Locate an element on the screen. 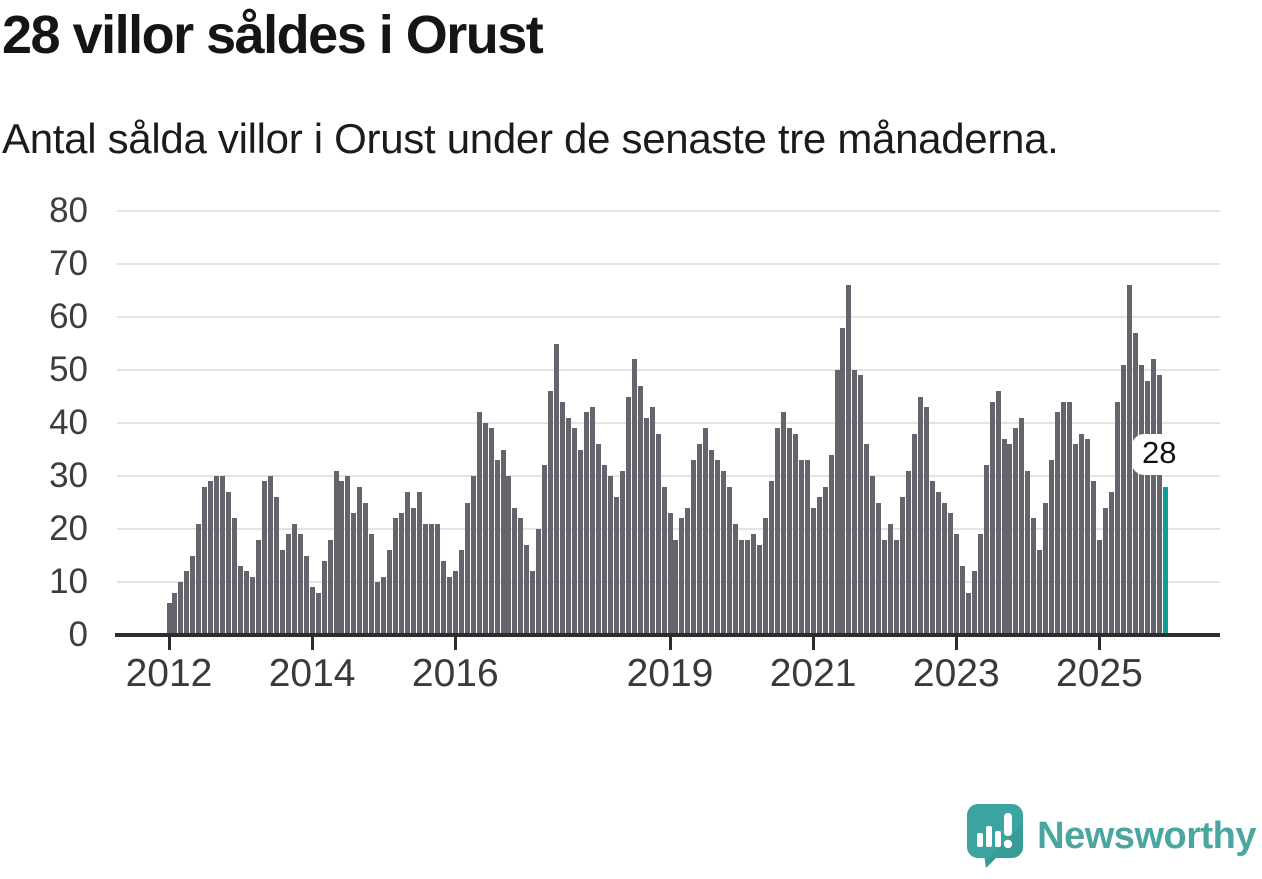 This screenshot has width=1262, height=879. x-axis-label: 2025 is located at coordinates (1099, 673).